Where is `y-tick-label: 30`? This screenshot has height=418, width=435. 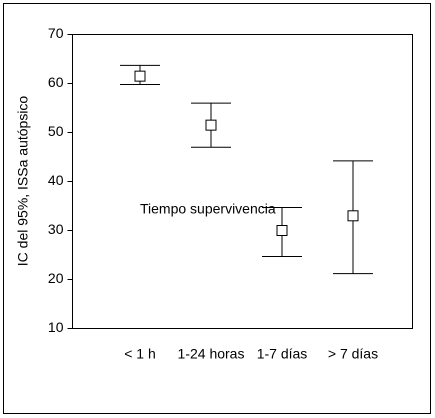 y-tick-label: 30 is located at coordinates (56, 229).